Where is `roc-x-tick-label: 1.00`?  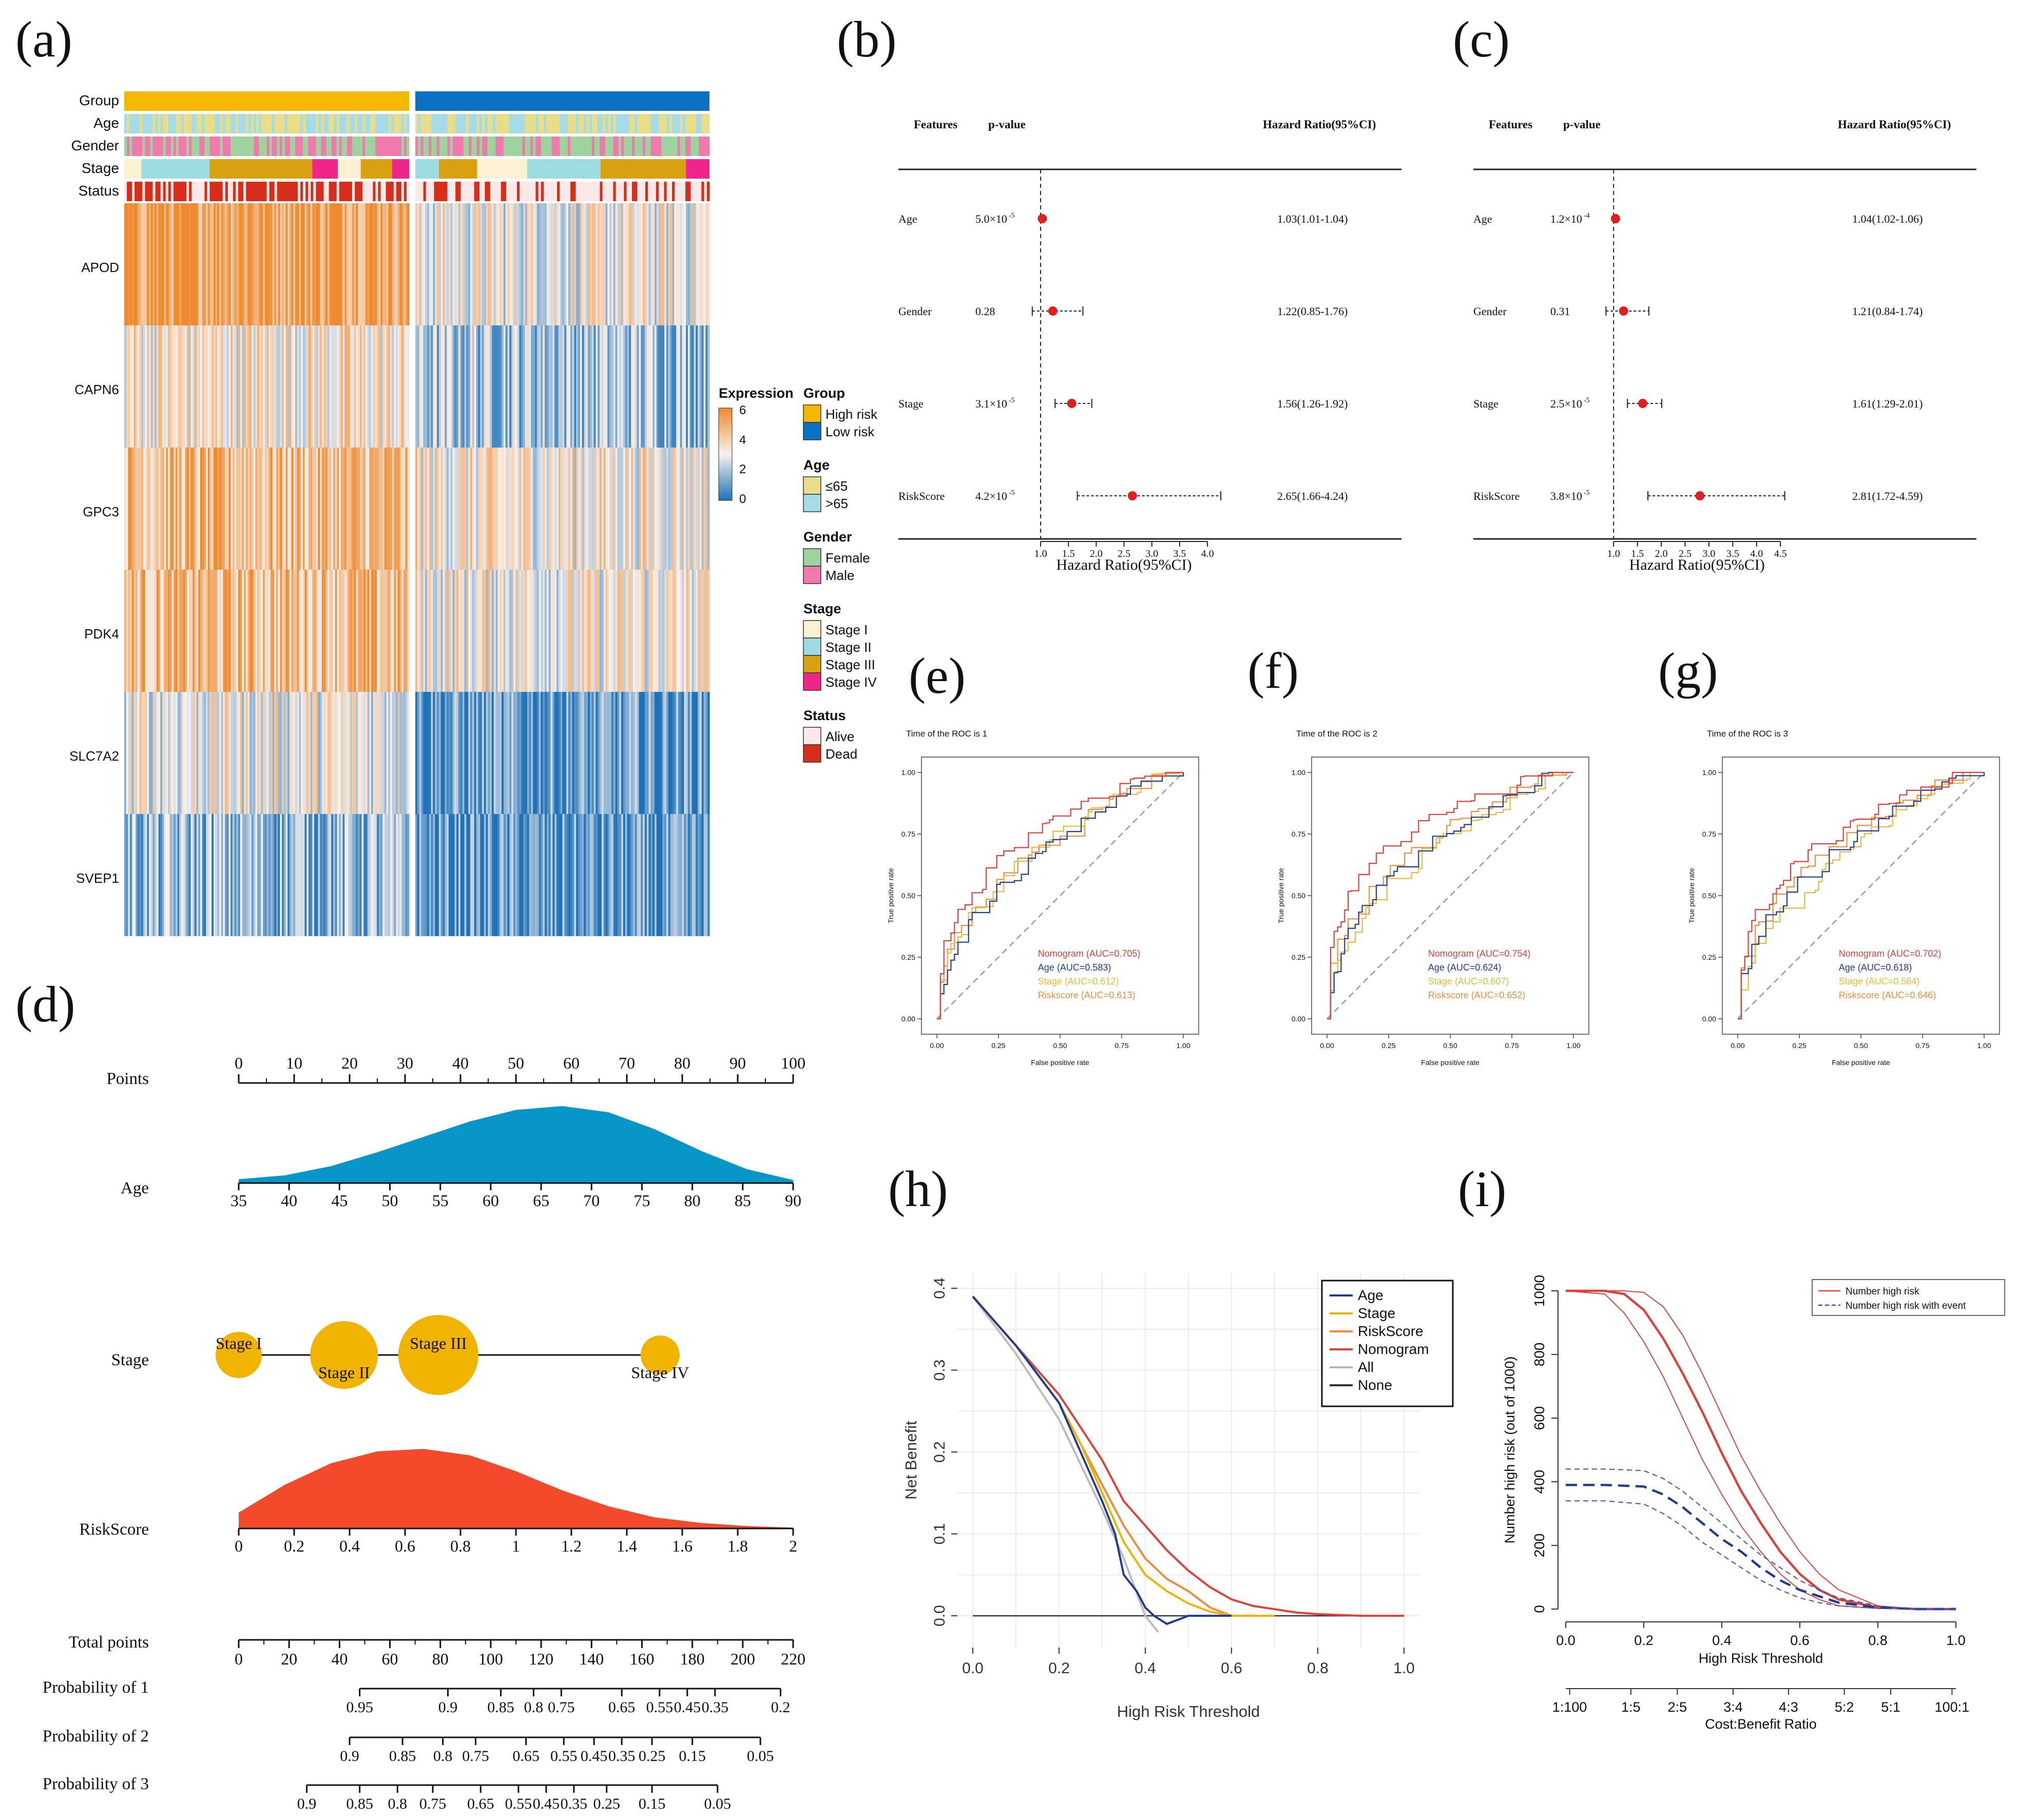
roc-x-tick-label: 1.00 is located at coordinates (1183, 1045).